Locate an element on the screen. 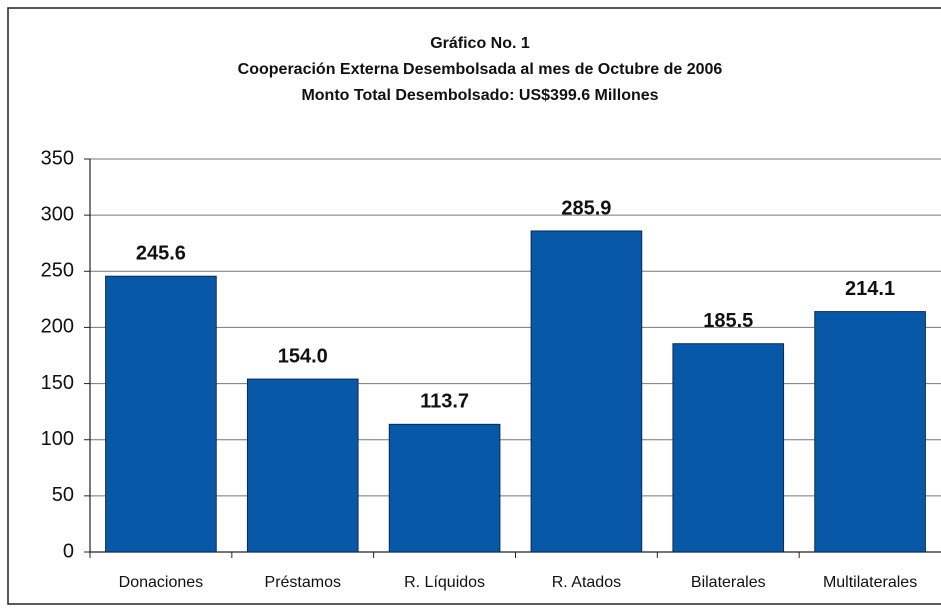  value-label: 214.1 is located at coordinates (870, 289).